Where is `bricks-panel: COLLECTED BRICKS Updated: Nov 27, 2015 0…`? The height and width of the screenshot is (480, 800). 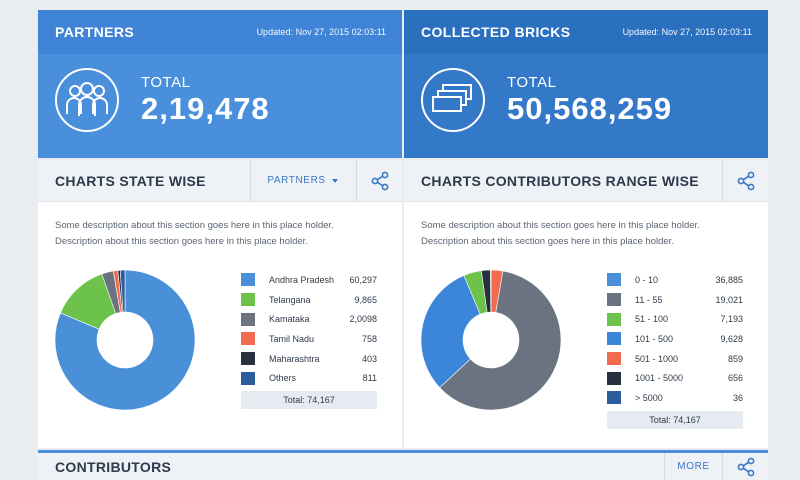
bricks-panel: COLLECTED BRICKS Updated: Nov 27, 2015 0… is located at coordinates (586, 84).